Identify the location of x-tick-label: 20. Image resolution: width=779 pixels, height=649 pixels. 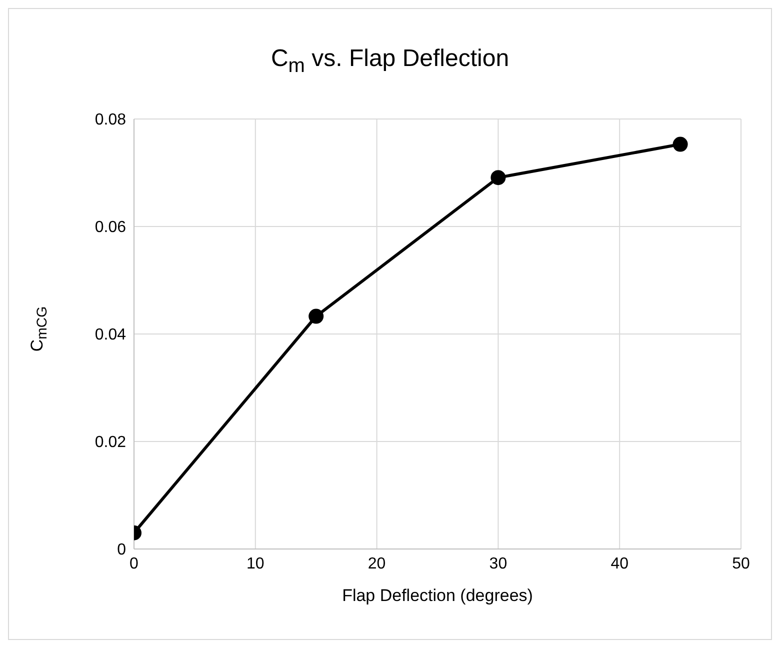
(377, 563).